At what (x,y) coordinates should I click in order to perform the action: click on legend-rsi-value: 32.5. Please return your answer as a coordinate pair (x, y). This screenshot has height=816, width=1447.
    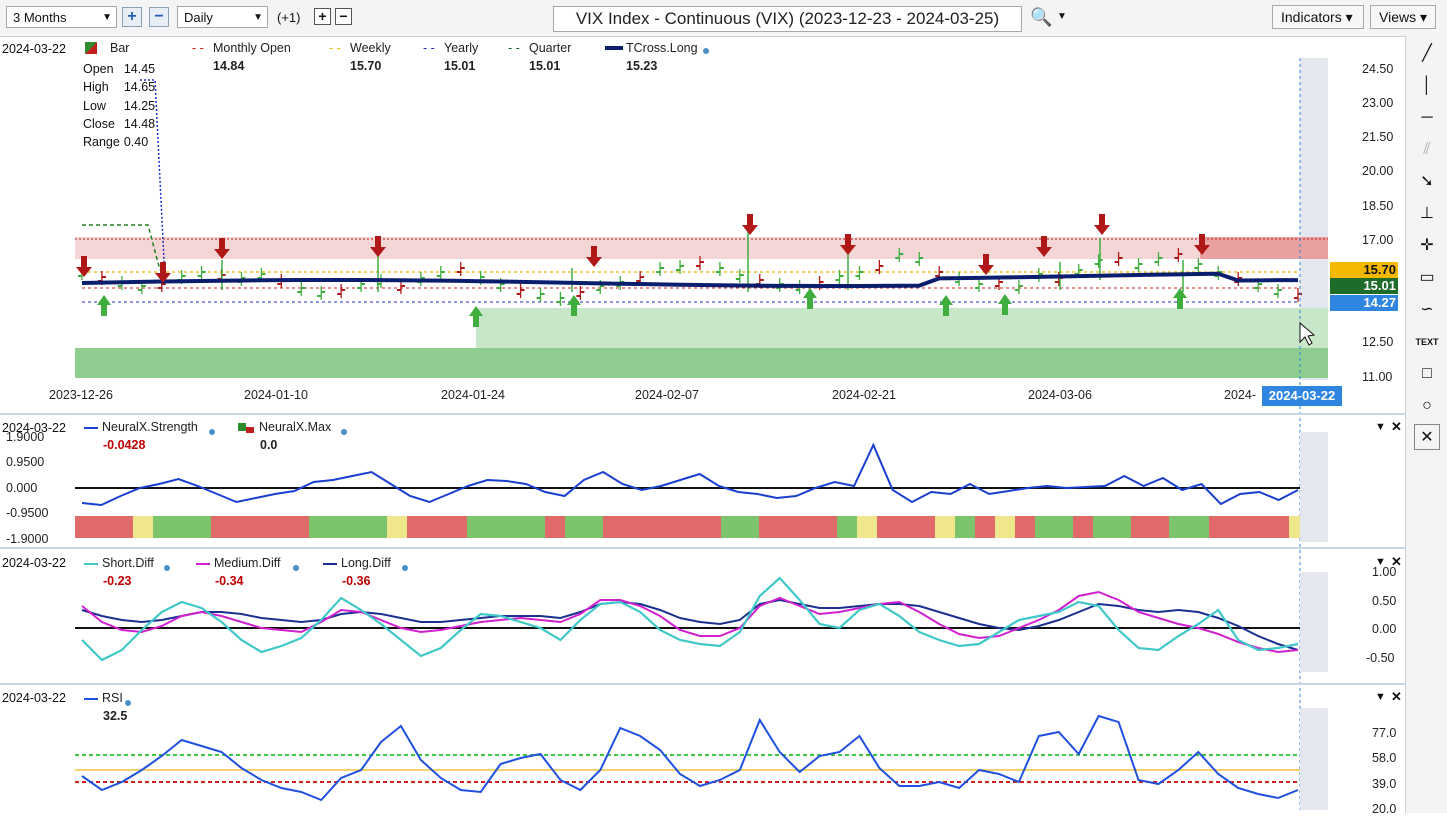
    Looking at the image, I should click on (115, 716).